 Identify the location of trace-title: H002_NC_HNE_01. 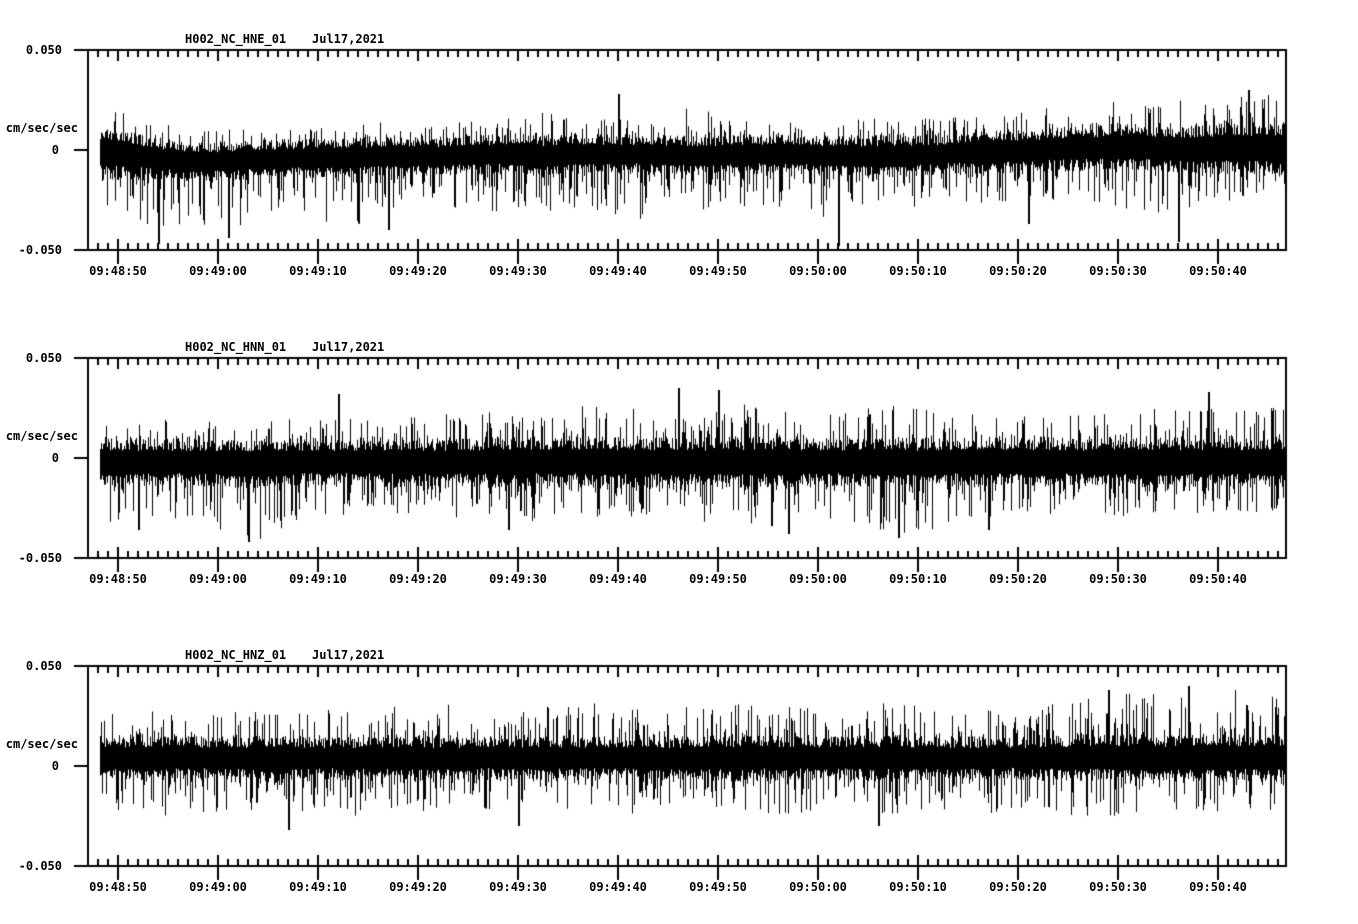
(236, 39).